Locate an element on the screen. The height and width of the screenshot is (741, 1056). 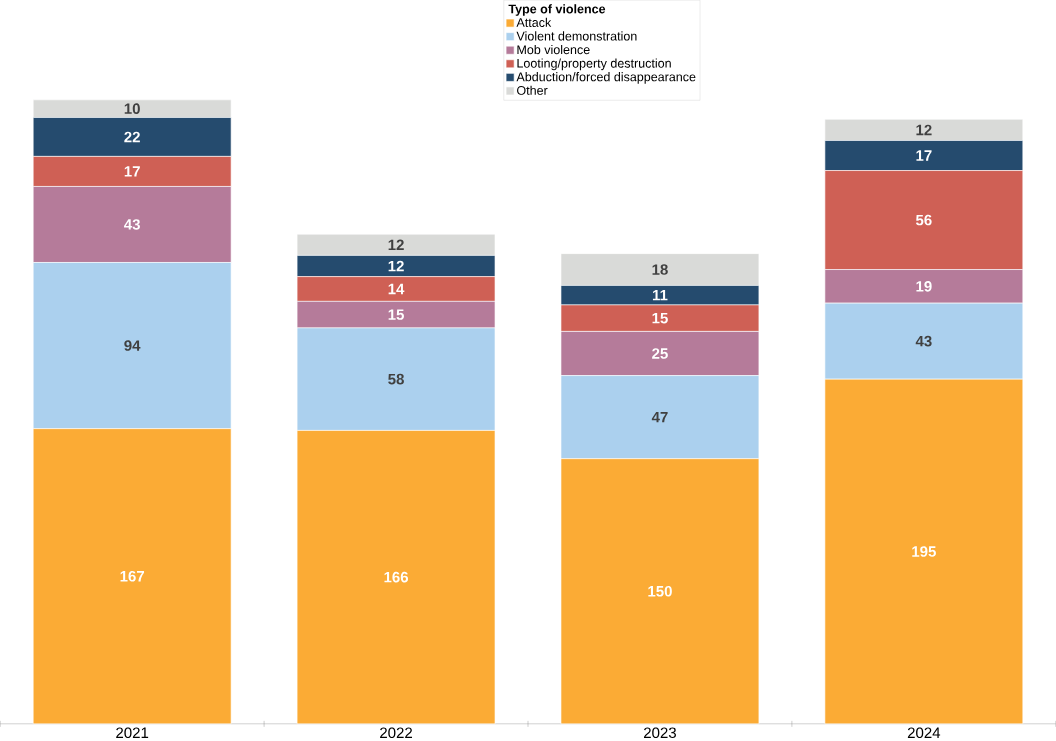
data-label: 47 is located at coordinates (659, 417).